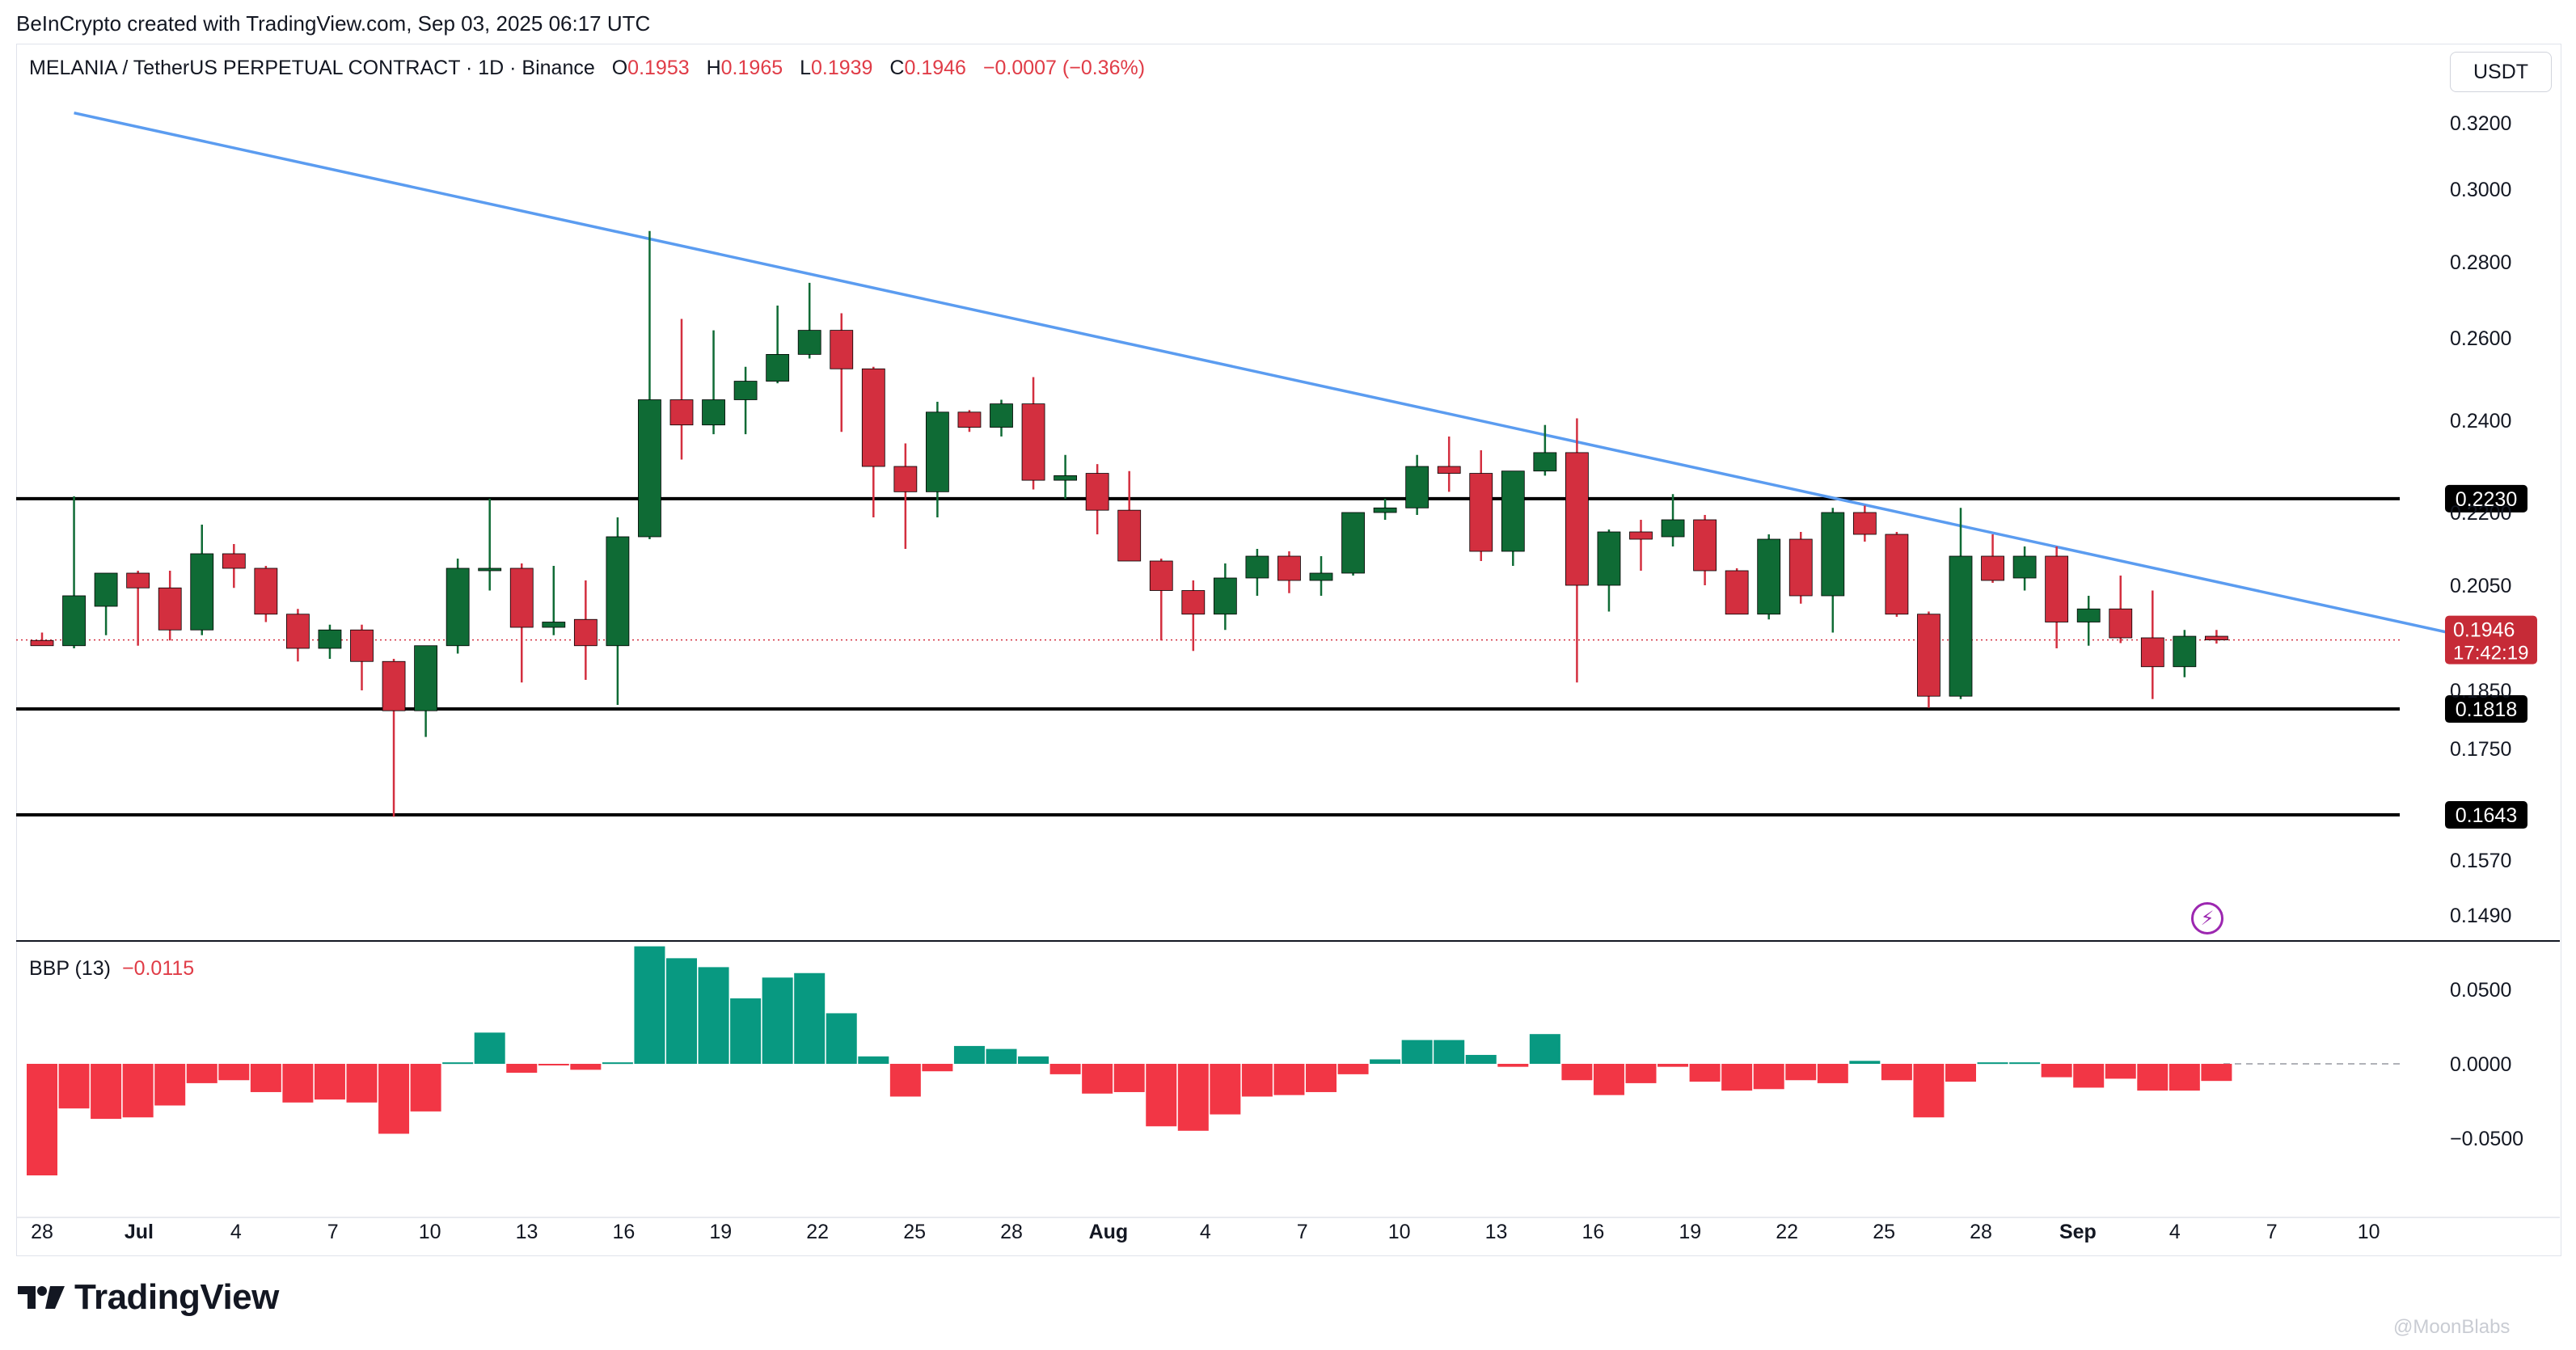 This screenshot has width=2576, height=1350. What do you see at coordinates (817, 1232) in the screenshot?
I see `time-tick-label: 22` at bounding box center [817, 1232].